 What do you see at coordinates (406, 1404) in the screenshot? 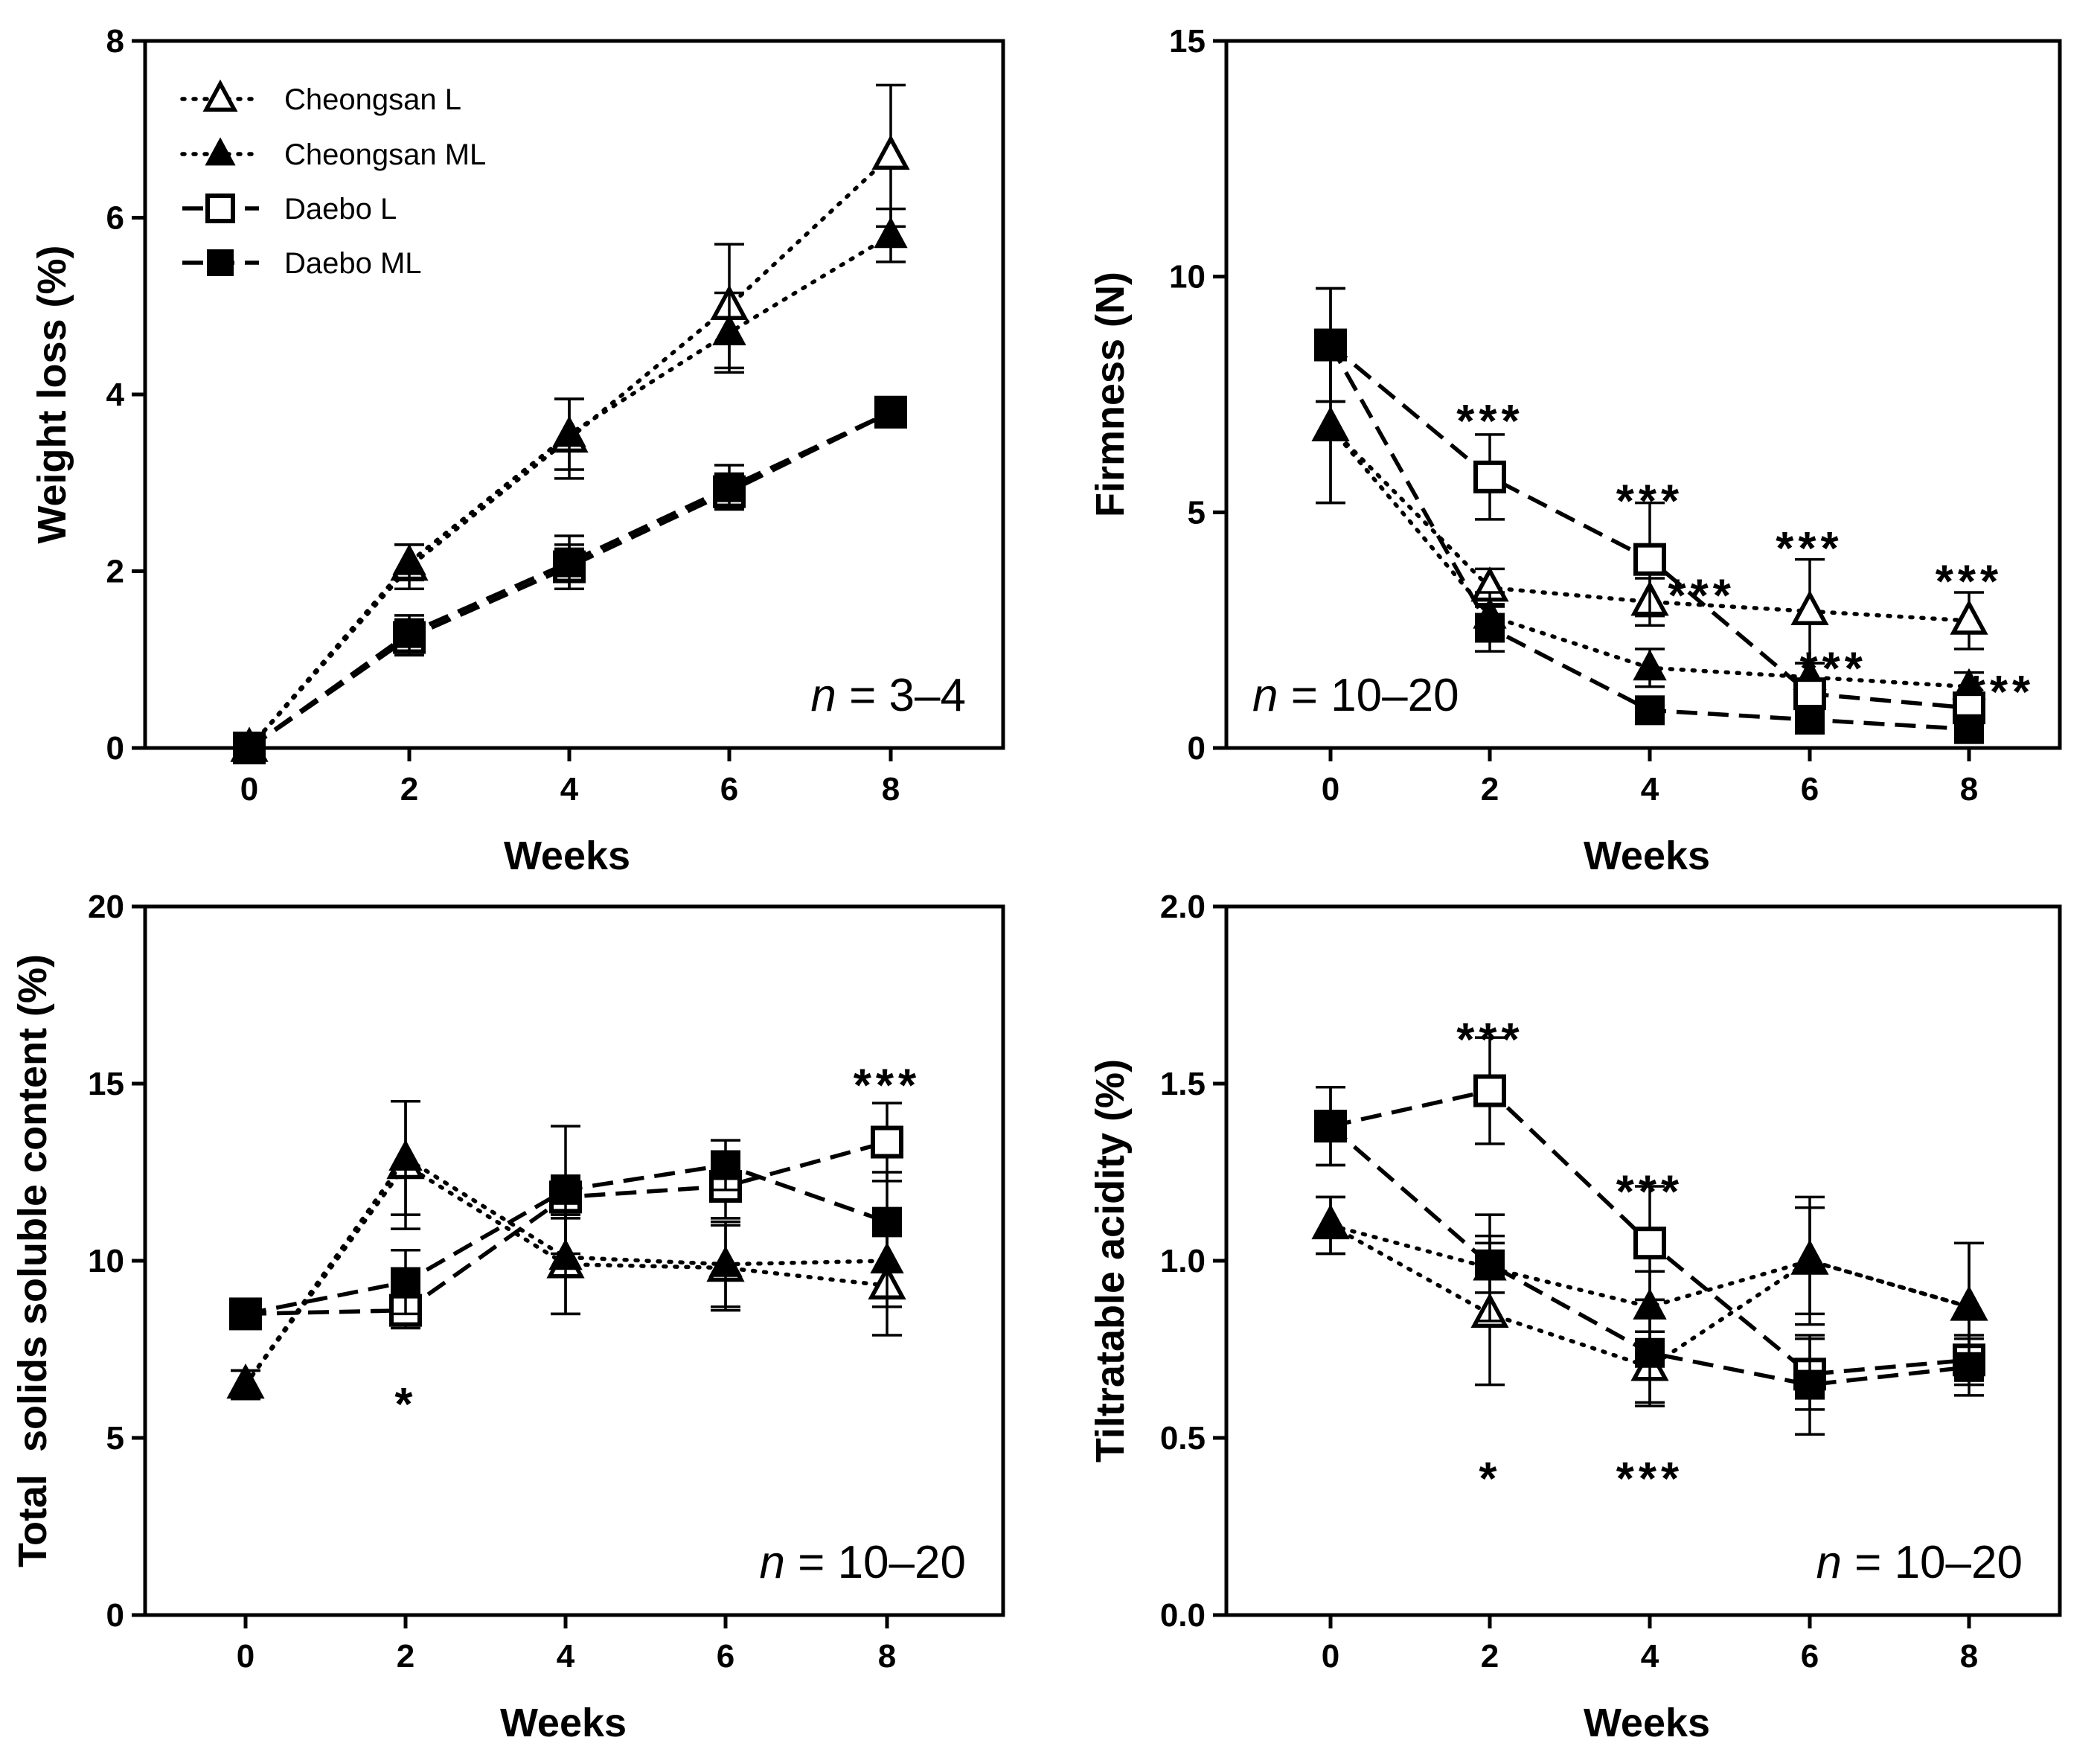
I see `significance-label: *` at bounding box center [406, 1404].